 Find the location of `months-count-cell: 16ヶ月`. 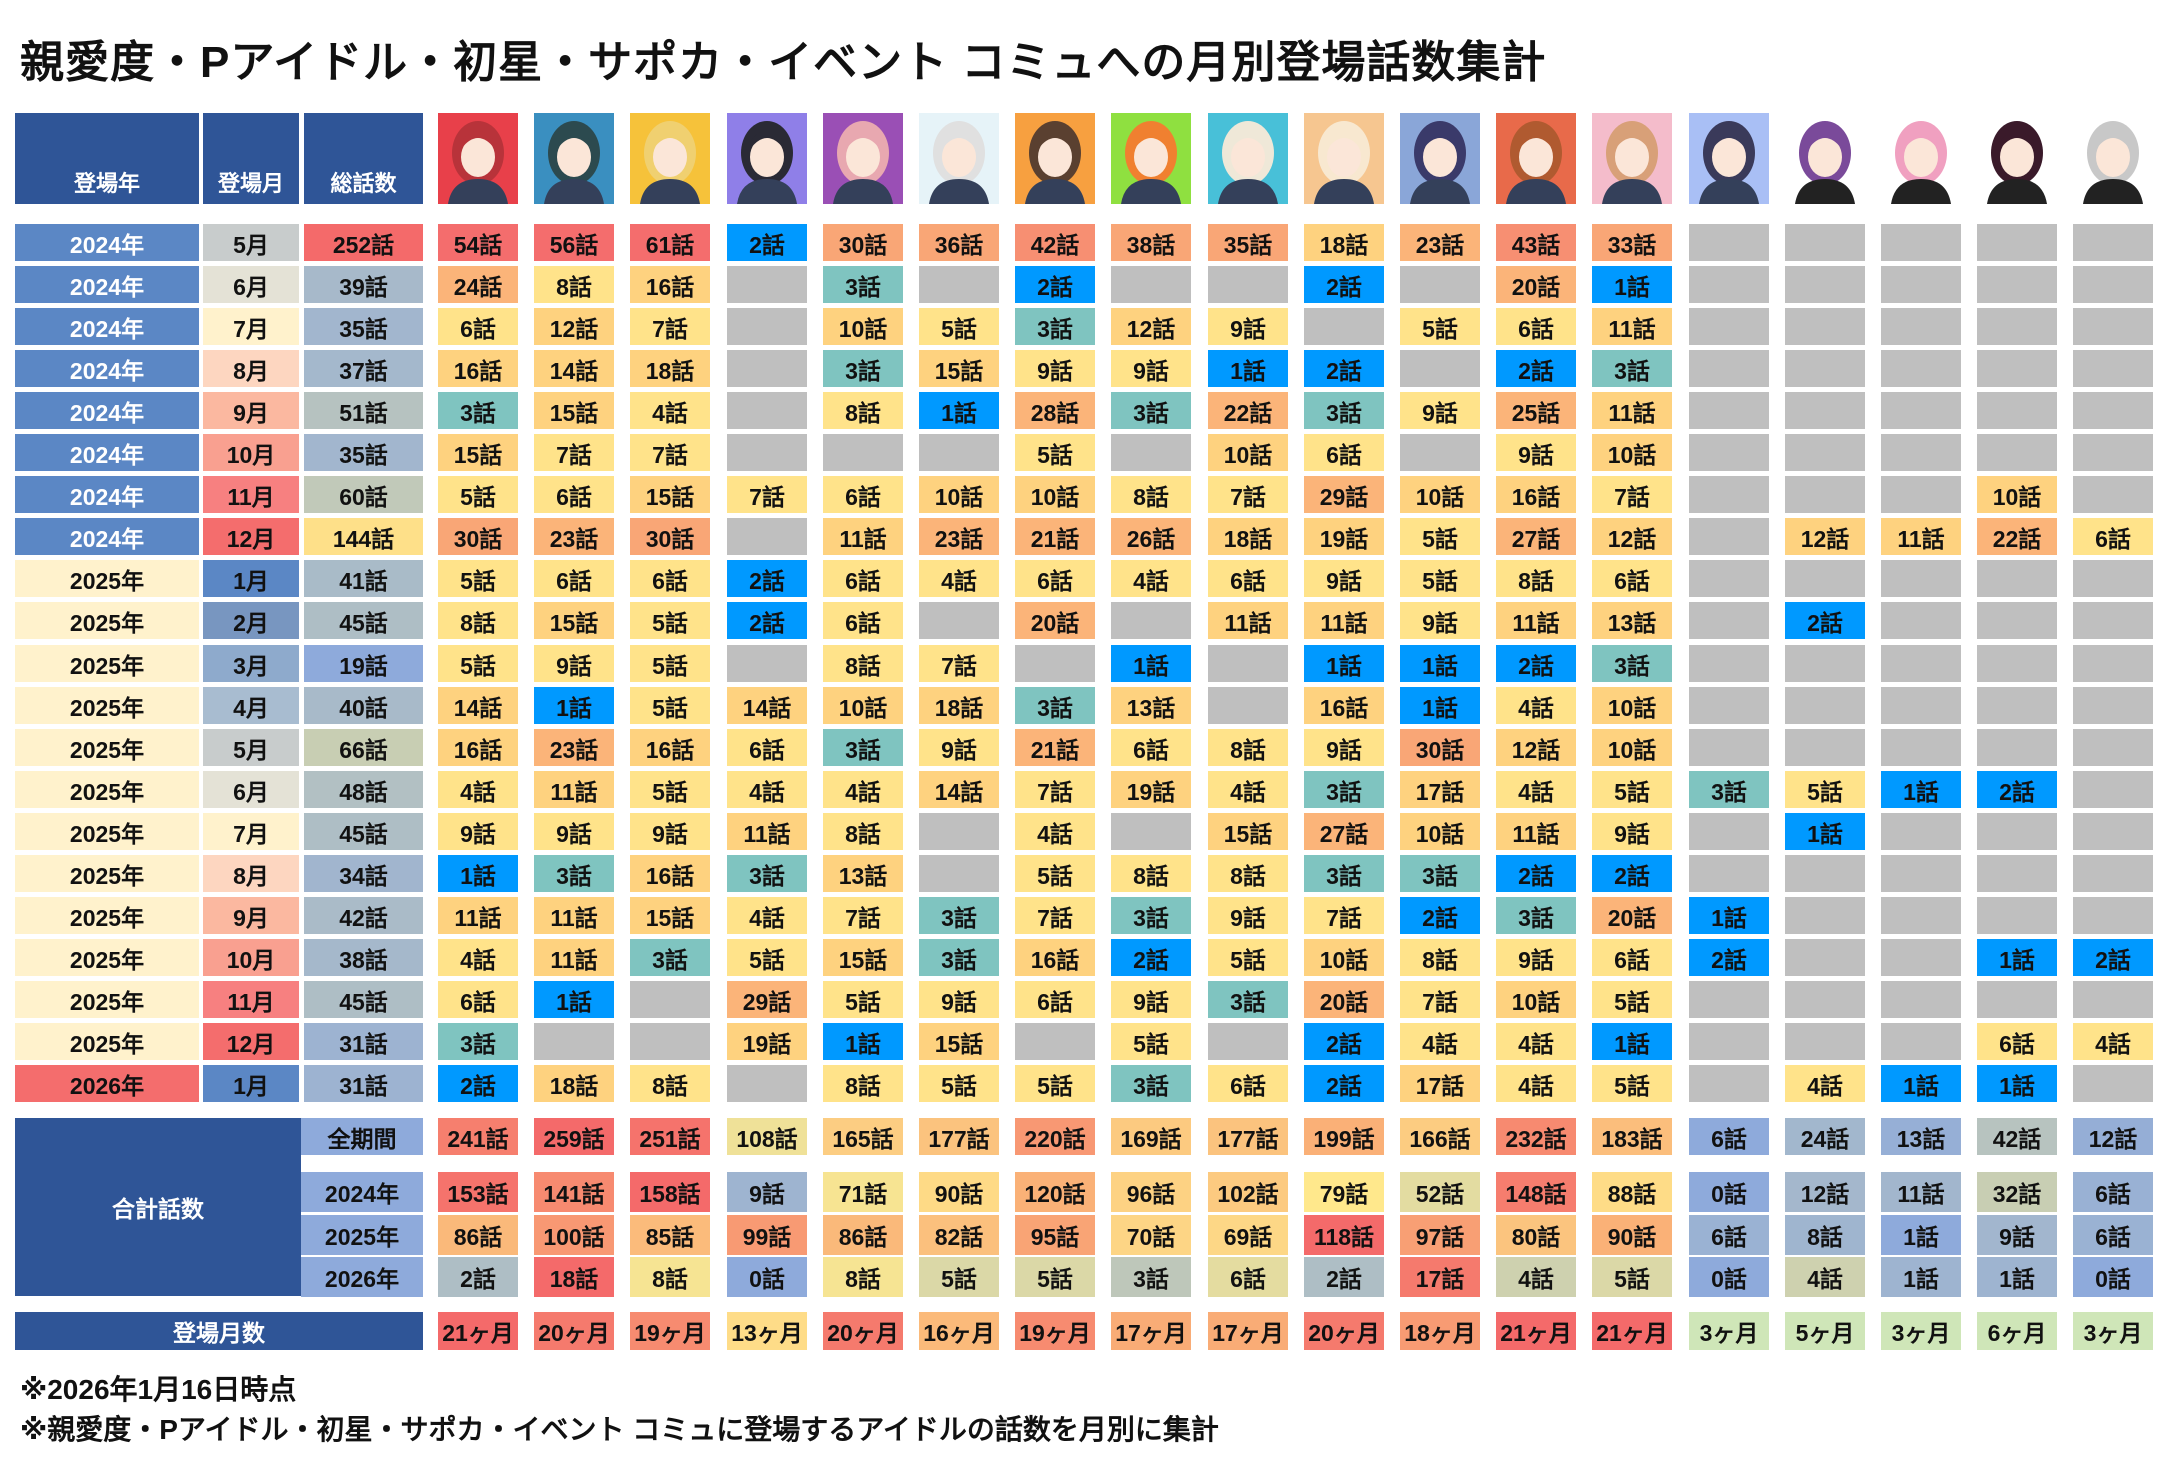

months-count-cell: 16ヶ月 is located at coordinates (959, 1331).